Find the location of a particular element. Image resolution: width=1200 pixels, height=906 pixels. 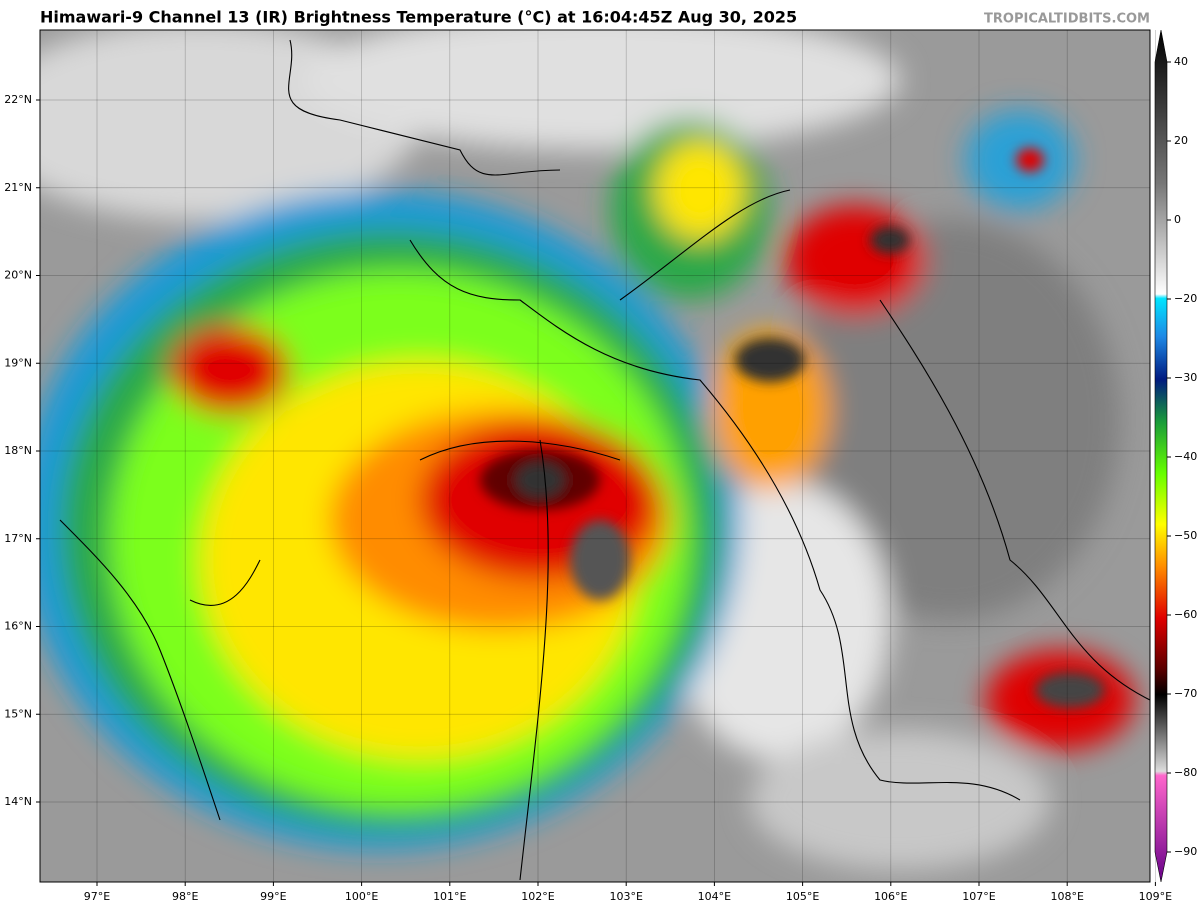

lat-label: 18°N is located at coordinates (18, 450).